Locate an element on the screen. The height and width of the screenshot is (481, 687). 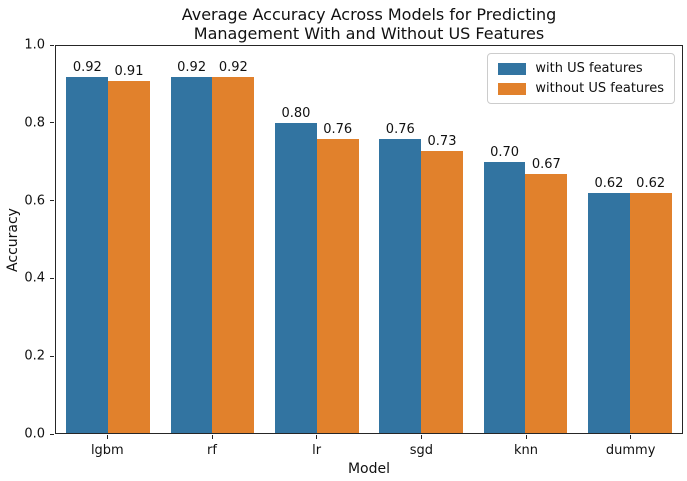
legend-item: without US features is located at coordinates (581, 88).